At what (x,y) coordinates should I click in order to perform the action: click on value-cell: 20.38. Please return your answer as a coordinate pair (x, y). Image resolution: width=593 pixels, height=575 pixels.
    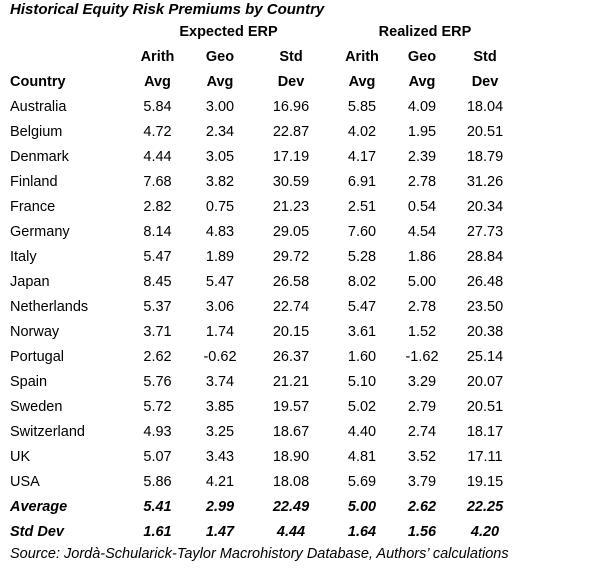
    Looking at the image, I should click on (485, 332).